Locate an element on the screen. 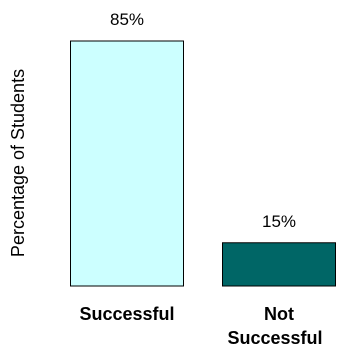 This screenshot has width=339, height=354. x-tick-label-not-successful: Not Successful is located at coordinates (274, 326).